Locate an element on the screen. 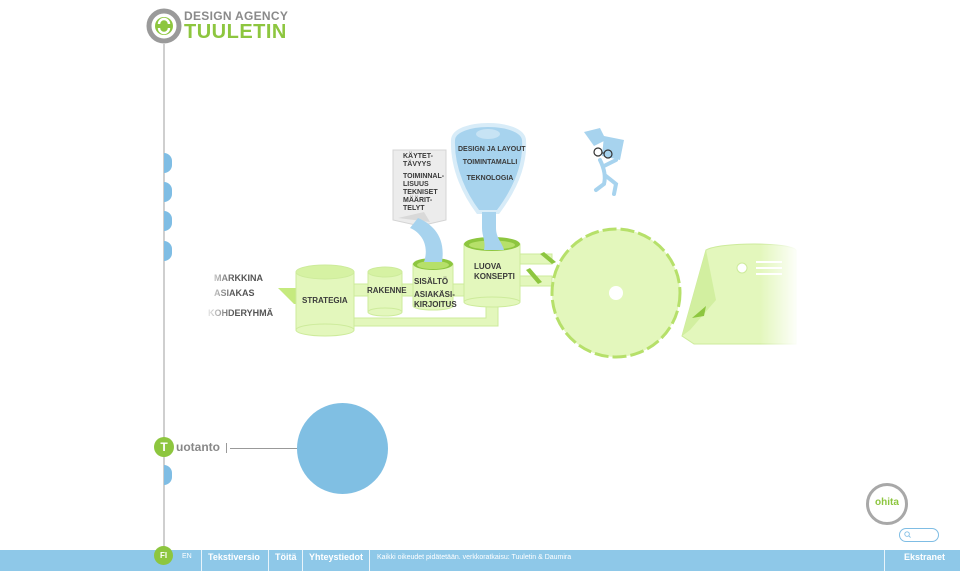 The height and width of the screenshot is (571, 960). skip-button-label: ohita is located at coordinates (887, 502).